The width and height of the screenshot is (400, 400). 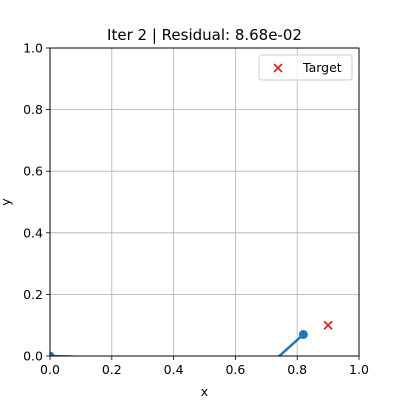 What do you see at coordinates (235, 369) in the screenshot?
I see `x-tick-label: 0.6` at bounding box center [235, 369].